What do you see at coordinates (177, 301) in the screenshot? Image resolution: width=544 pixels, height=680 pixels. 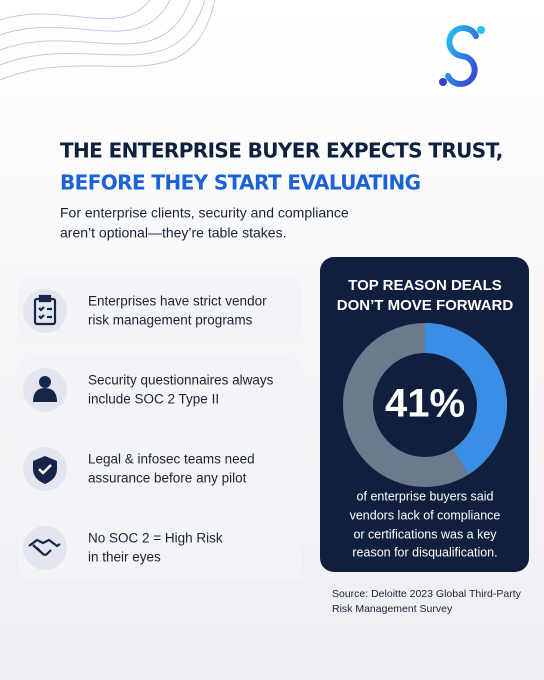 I see `item-text: Enterprises have strict vendor` at bounding box center [177, 301].